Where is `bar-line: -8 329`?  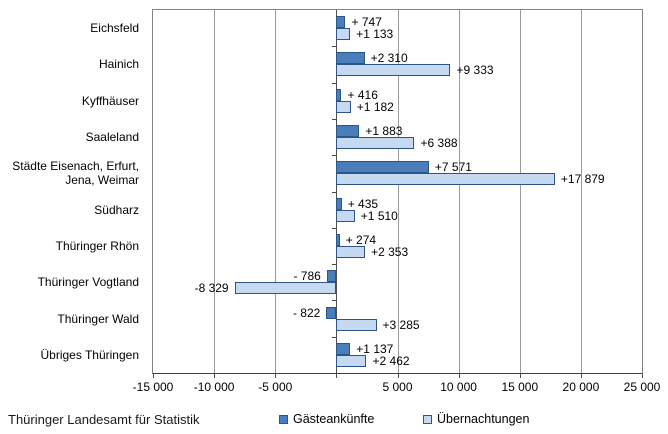 bar-line: -8 329 is located at coordinates (397, 288).